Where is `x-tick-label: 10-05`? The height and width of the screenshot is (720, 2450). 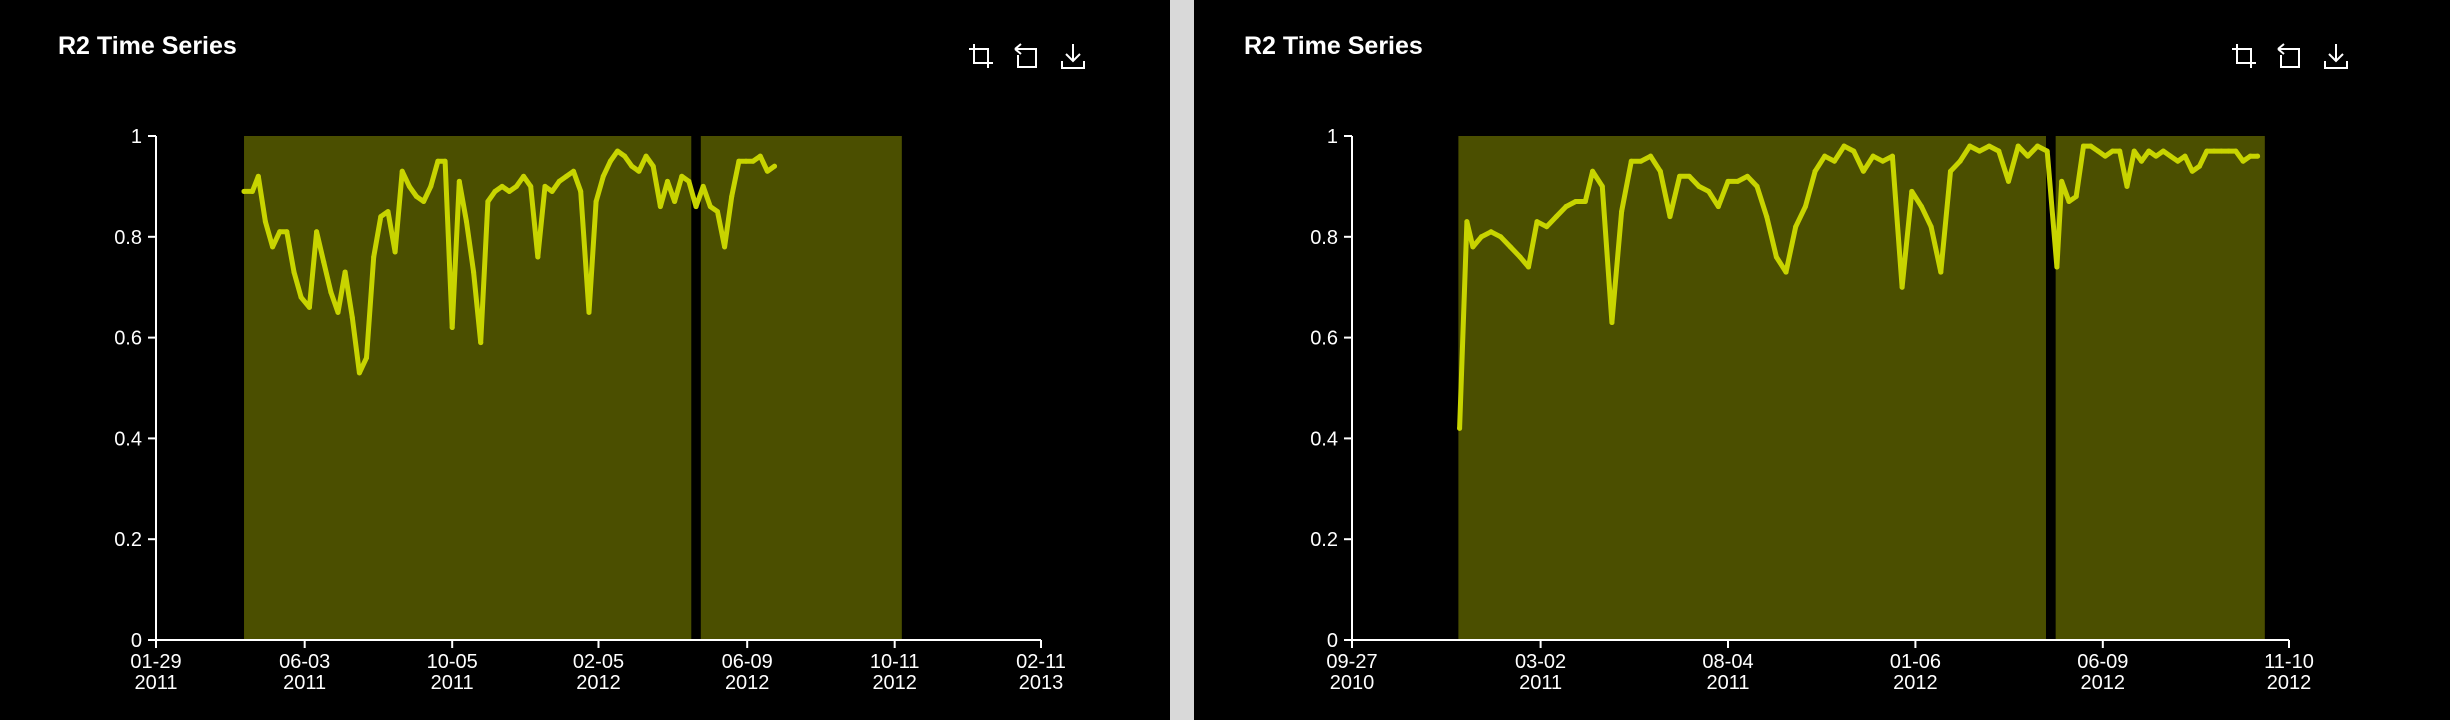
x-tick-label: 10-05 is located at coordinates (452, 662).